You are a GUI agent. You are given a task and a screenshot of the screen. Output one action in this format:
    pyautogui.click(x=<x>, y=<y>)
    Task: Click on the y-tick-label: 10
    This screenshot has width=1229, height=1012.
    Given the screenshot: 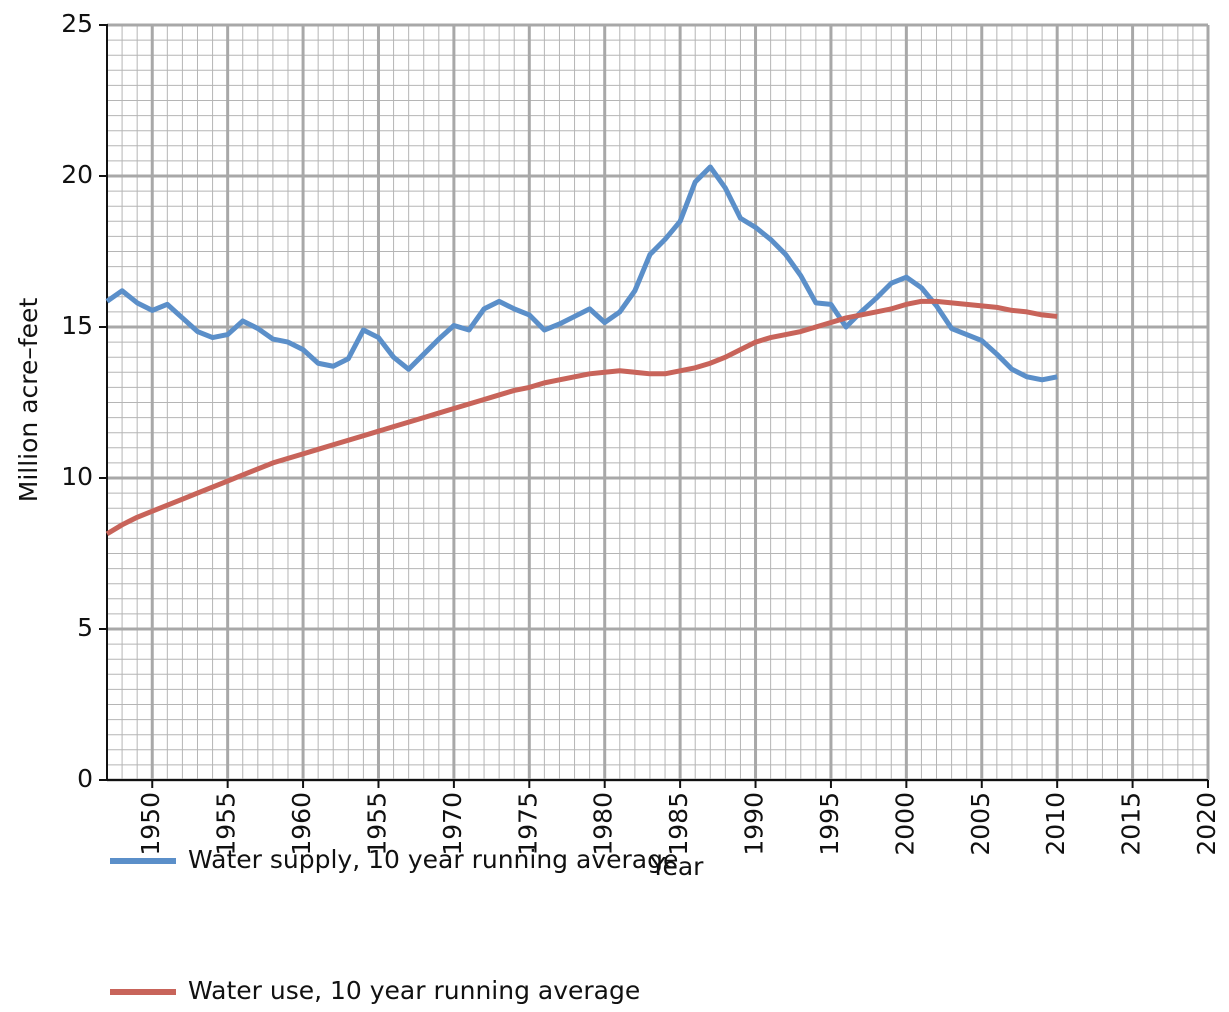 What is the action you would take?
    pyautogui.click(x=77, y=476)
    